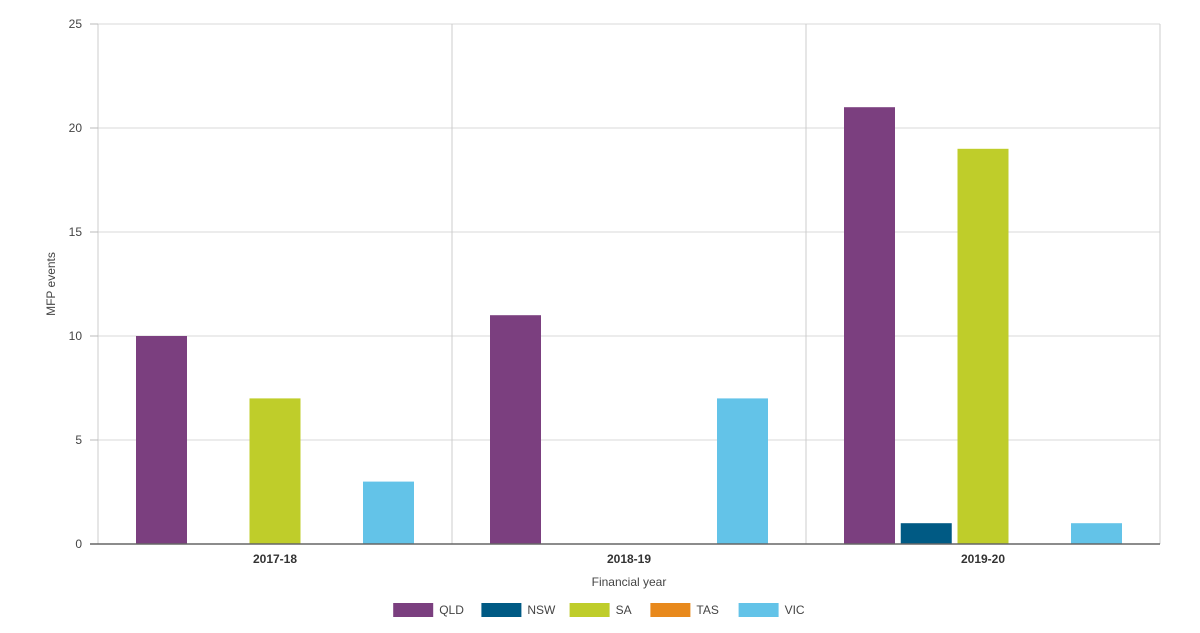 This screenshot has height=633, width=1200. I want to click on y-tick-label: 15, so click(76, 232).